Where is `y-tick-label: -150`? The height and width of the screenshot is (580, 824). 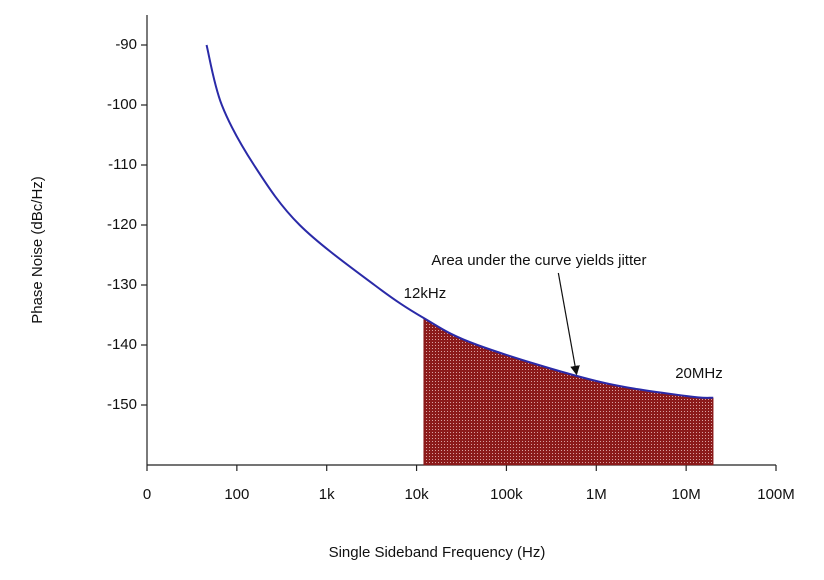 y-tick-label: -150 is located at coordinates (122, 404).